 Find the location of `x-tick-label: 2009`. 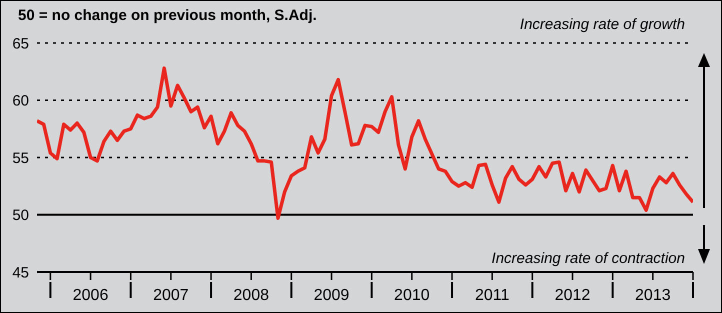

x-tick-label: 2009 is located at coordinates (332, 295).